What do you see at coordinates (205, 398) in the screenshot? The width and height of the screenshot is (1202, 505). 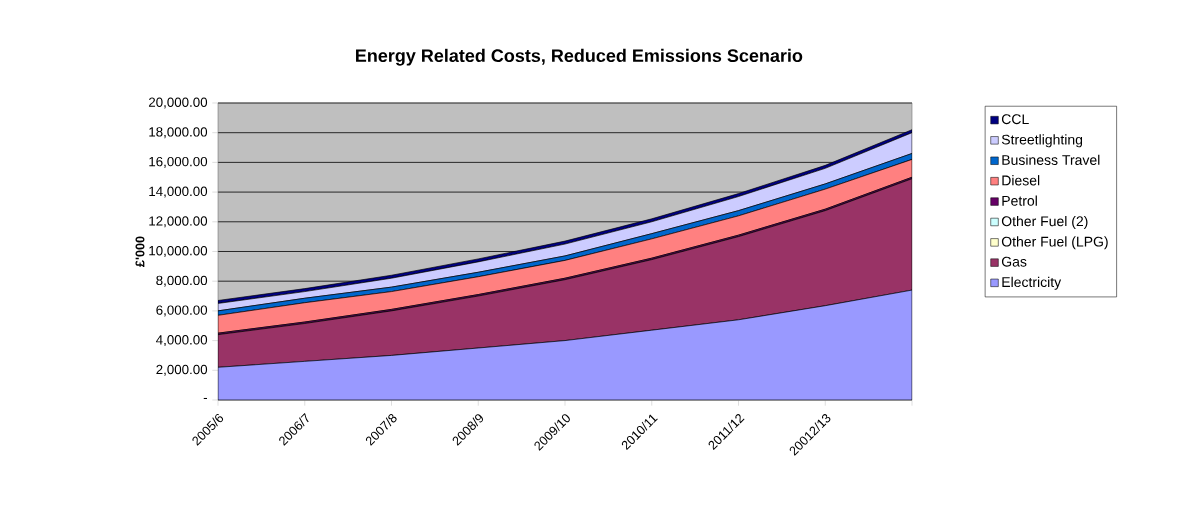 I see `y-tick-label: -` at bounding box center [205, 398].